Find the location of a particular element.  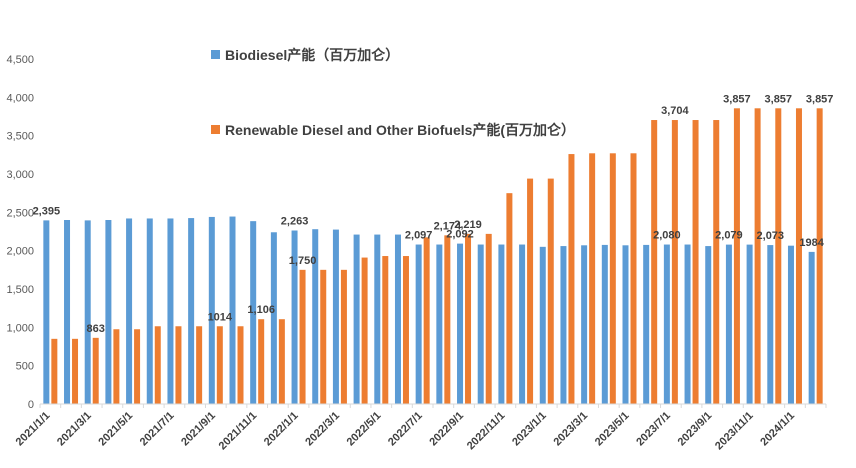

x-tick-label: 2023/1/1 is located at coordinates (529, 429).